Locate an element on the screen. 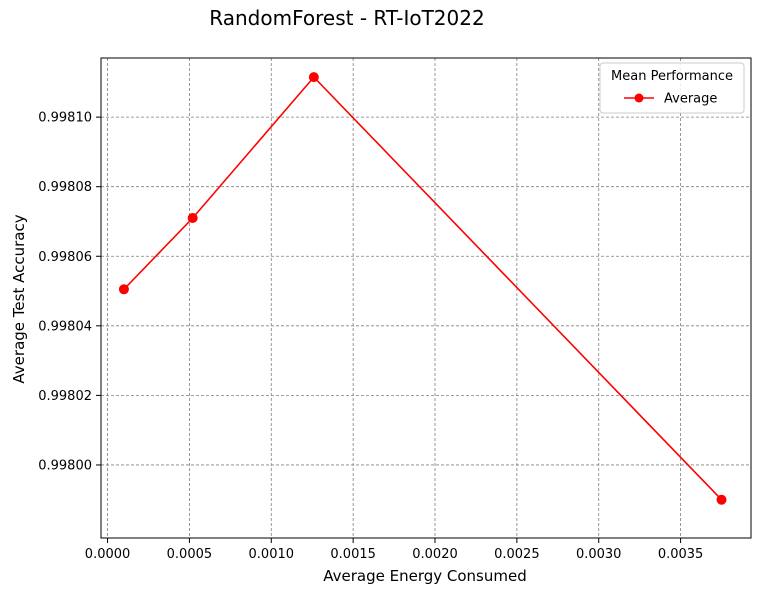 Image resolution: width=760 pixels, height=595 pixels. x-tick-label: 0.0030 is located at coordinates (599, 554).